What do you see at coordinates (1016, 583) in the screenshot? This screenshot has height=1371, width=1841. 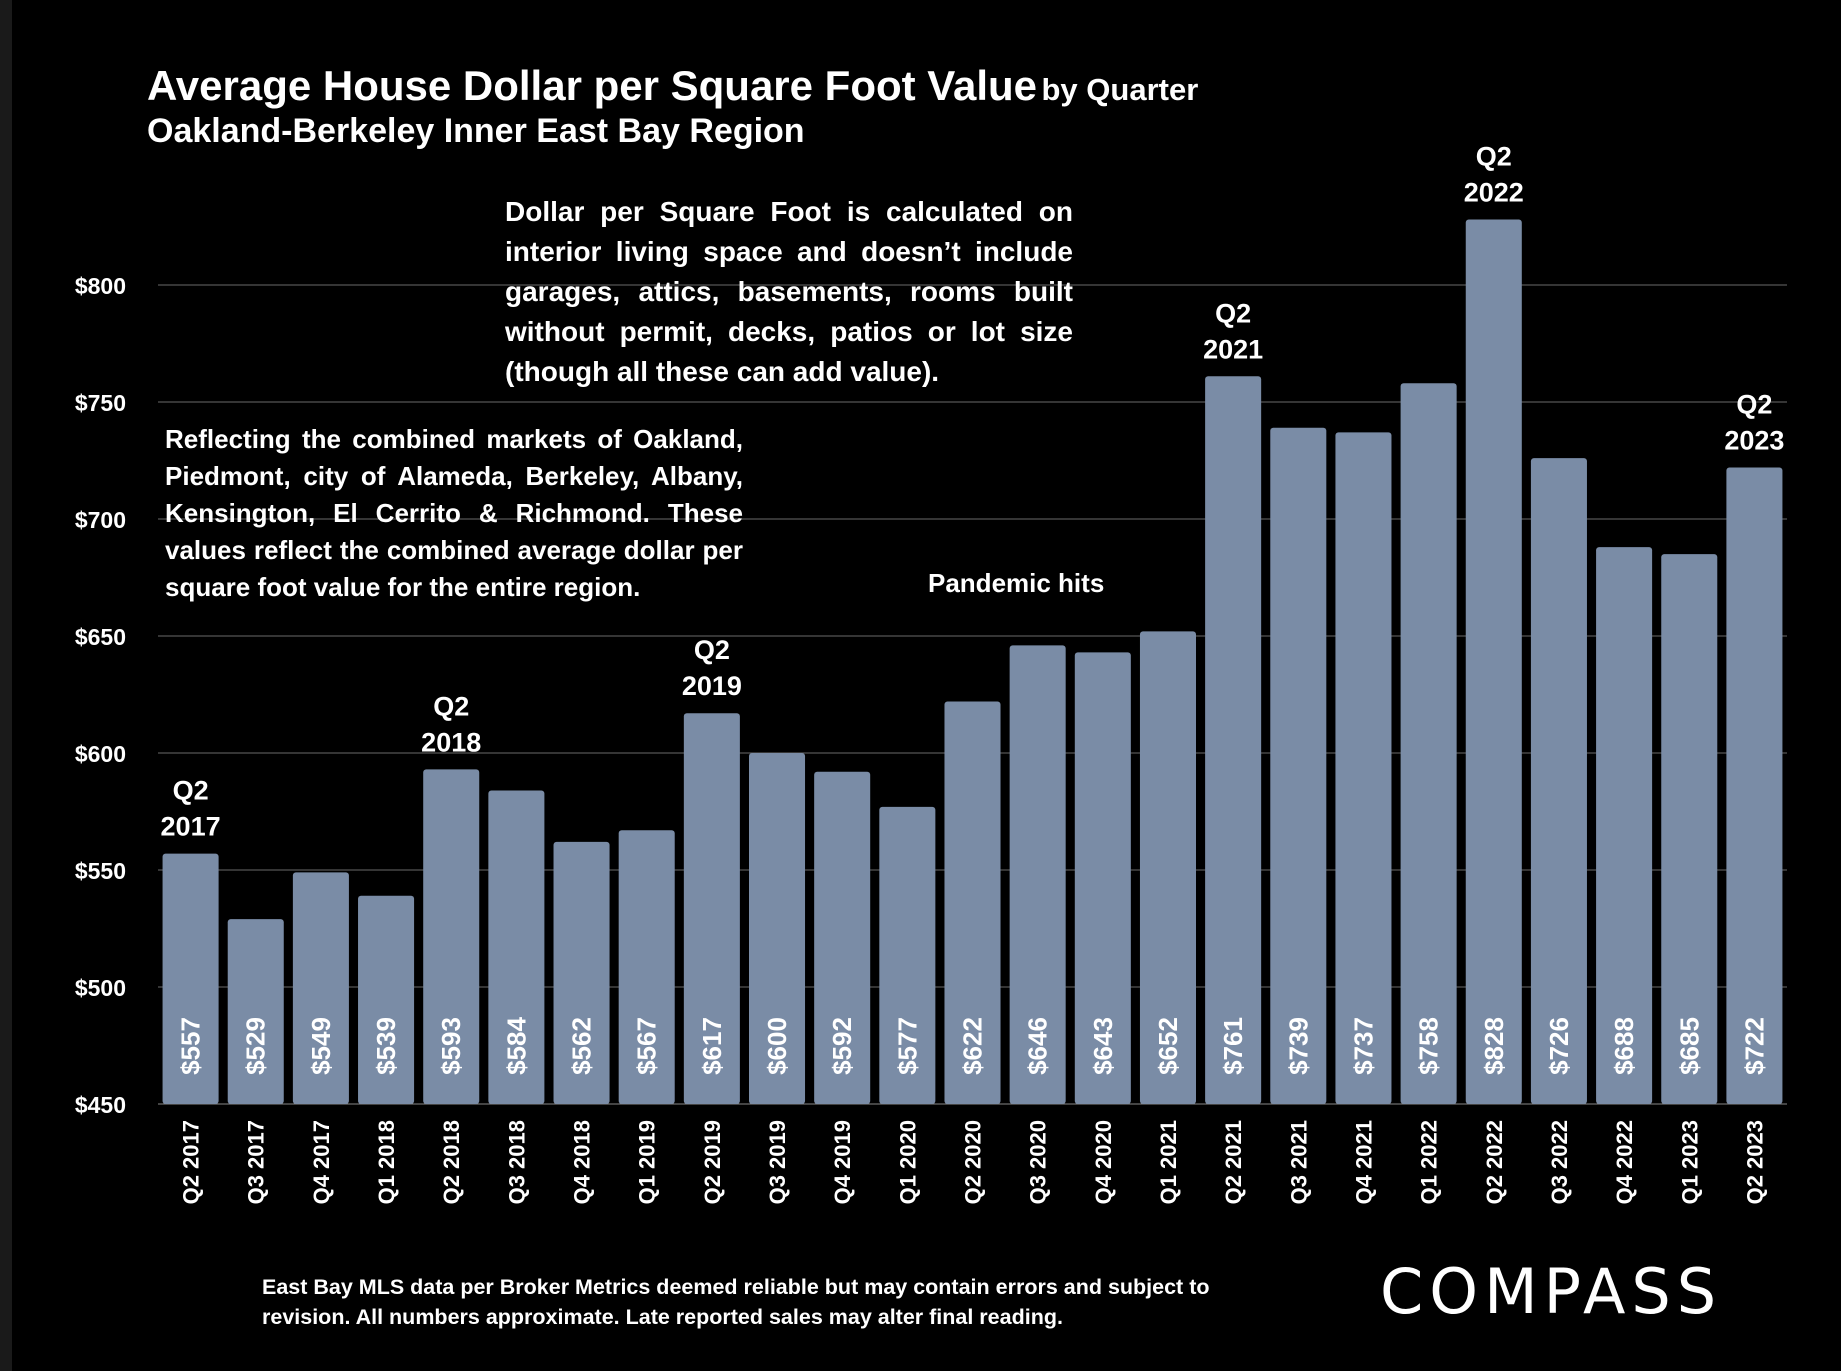 I see `annotation-pandemic-hits: Pandemic hits` at bounding box center [1016, 583].